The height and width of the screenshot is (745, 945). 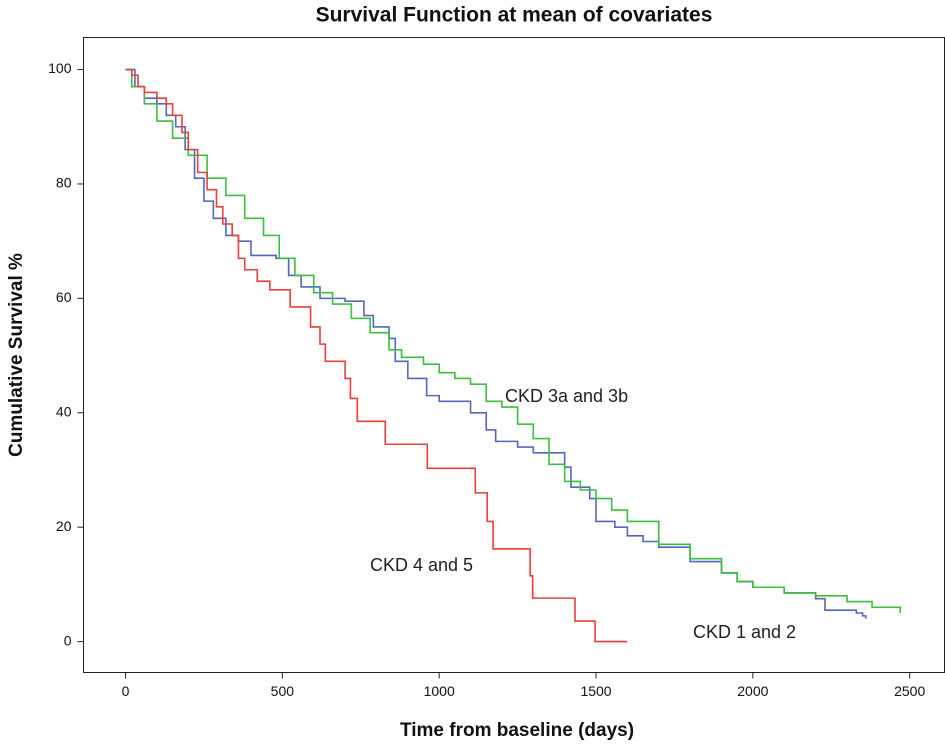 I want to click on series-label: CKD 4 and 5, so click(x=421, y=565).